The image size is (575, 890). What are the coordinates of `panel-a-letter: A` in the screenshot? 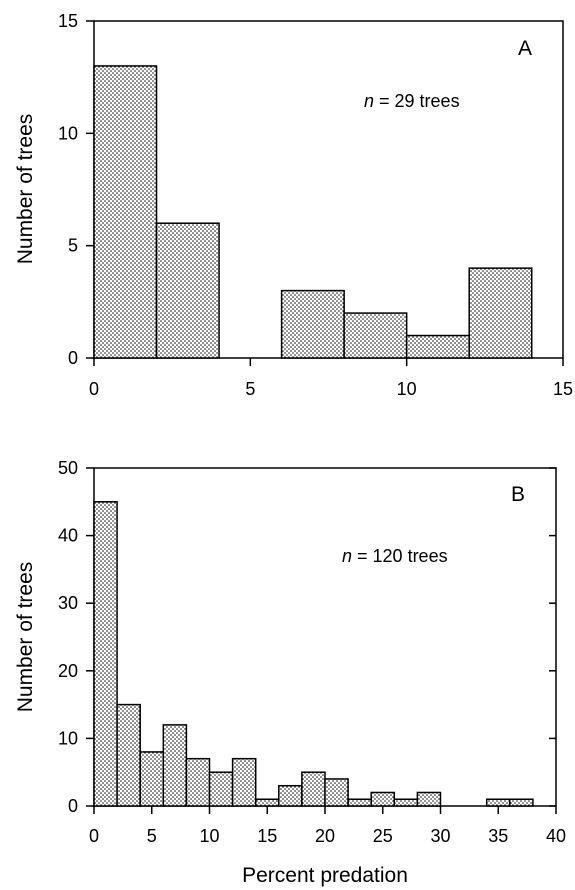 It's located at (525, 48).